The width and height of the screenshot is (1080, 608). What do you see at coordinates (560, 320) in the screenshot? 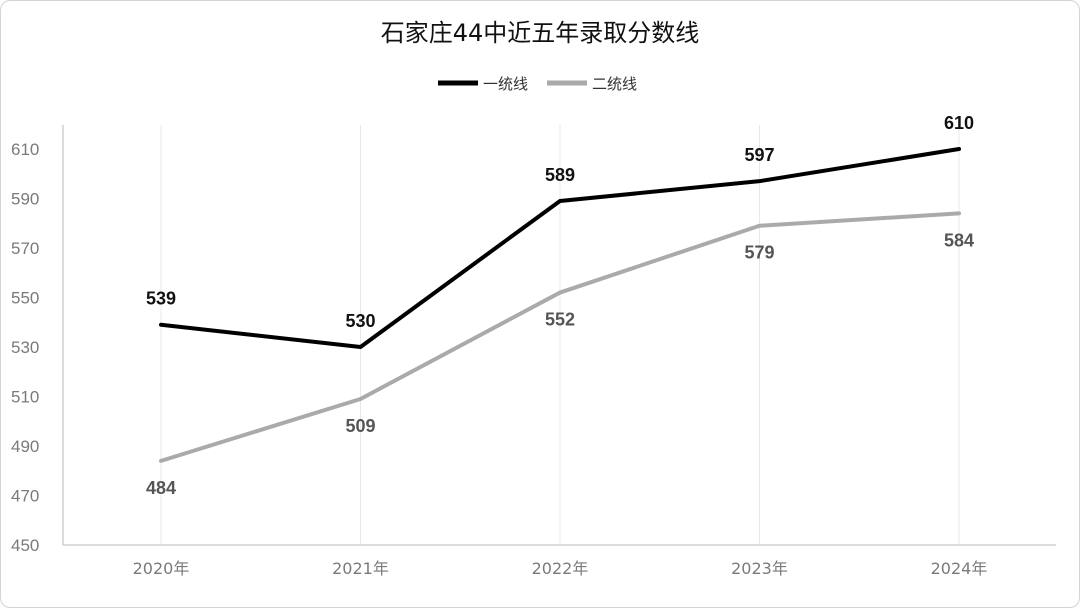
I see `data-label-二统线-2022年: 552` at bounding box center [560, 320].